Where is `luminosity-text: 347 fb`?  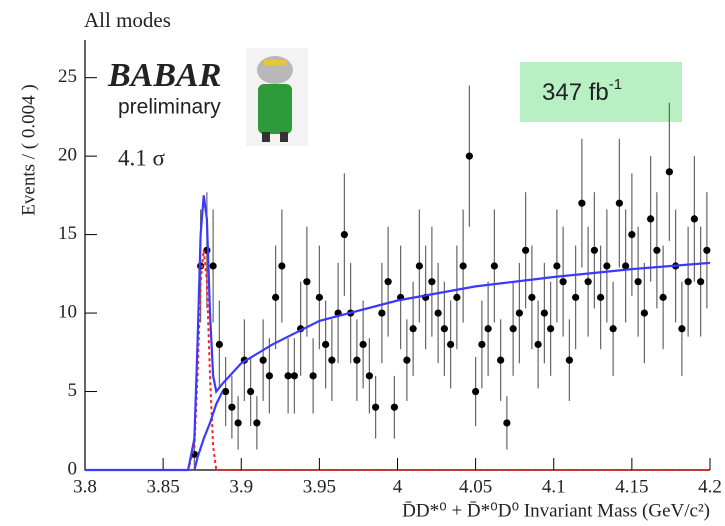 luminosity-text: 347 fb is located at coordinates (575, 92).